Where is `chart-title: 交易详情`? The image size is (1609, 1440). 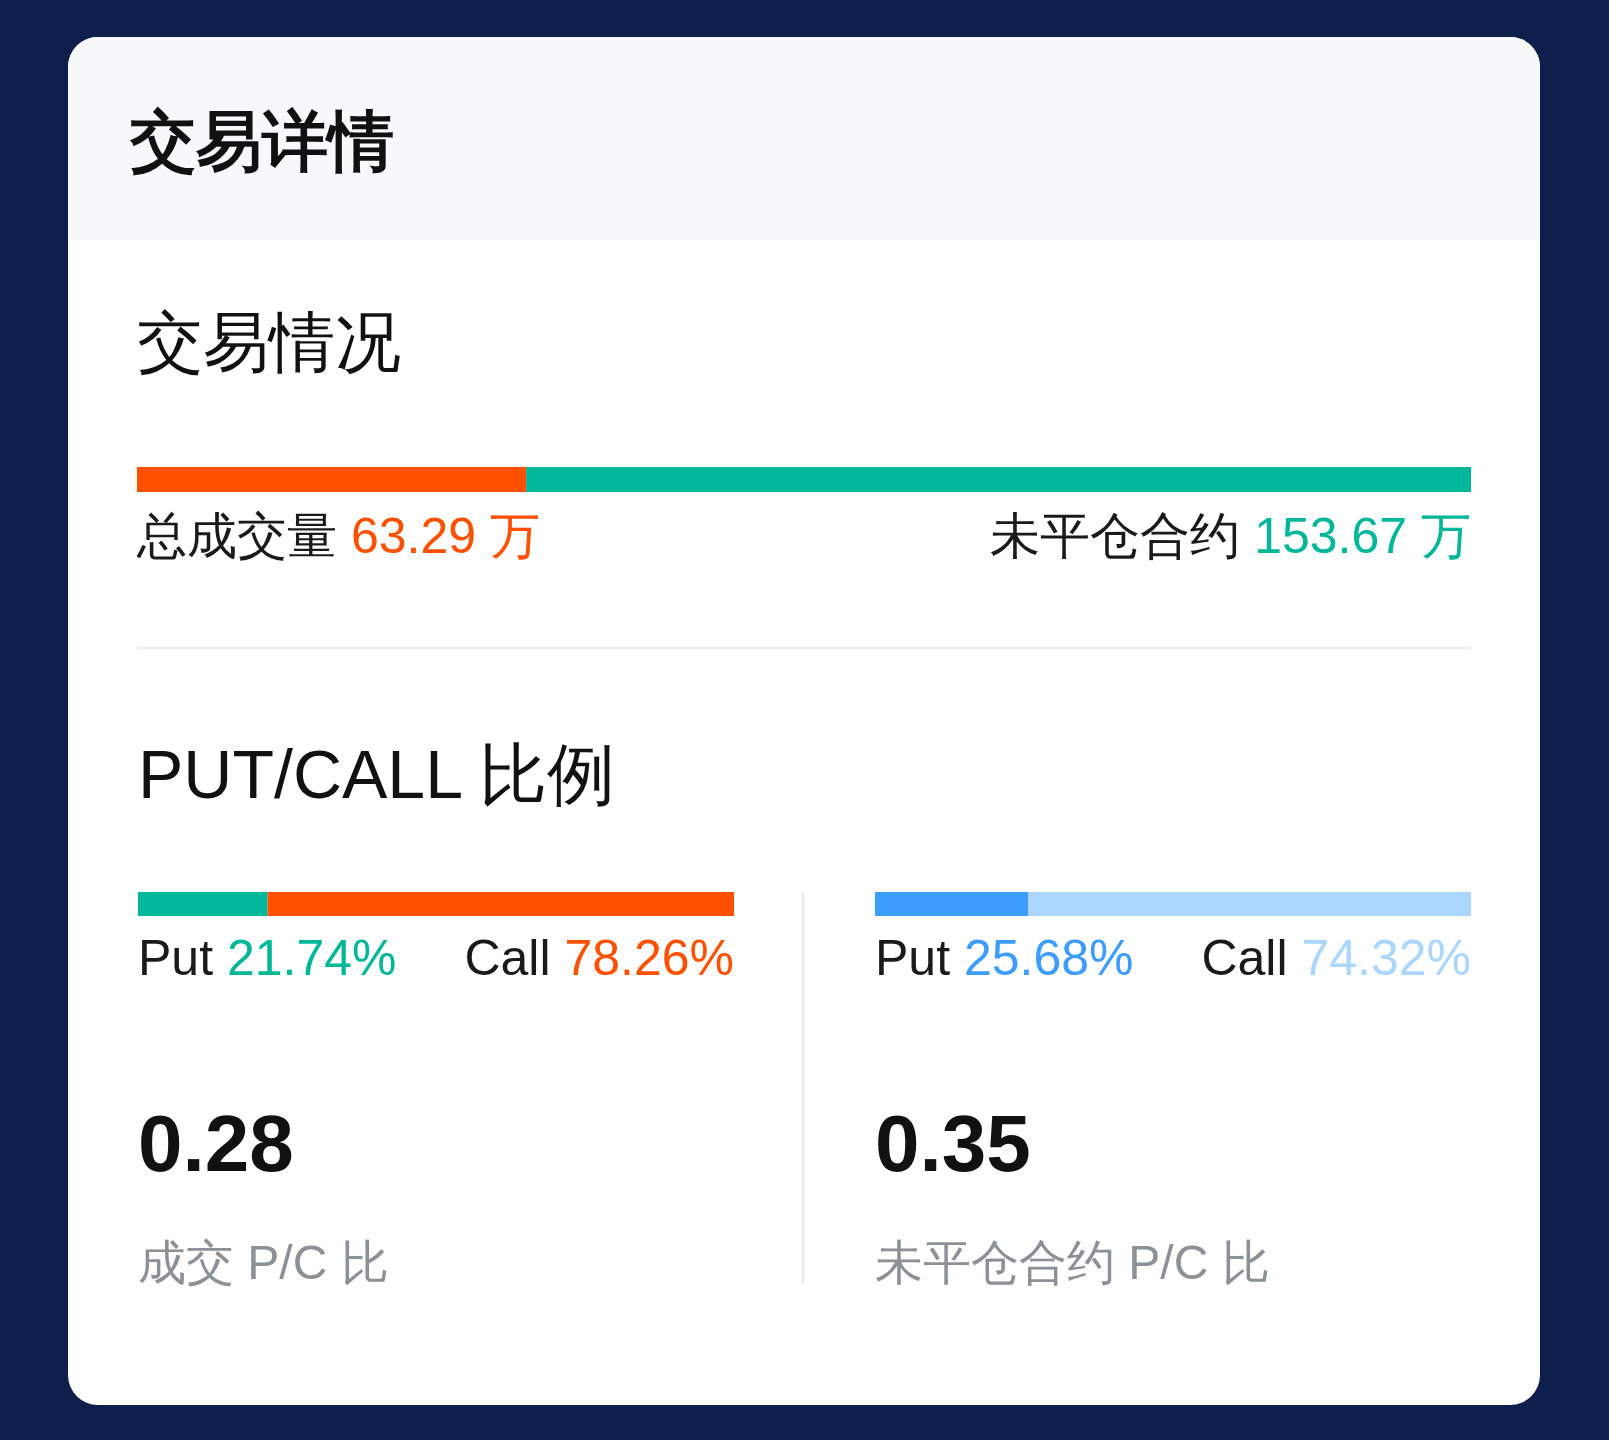 chart-title: 交易详情 is located at coordinates (261, 141).